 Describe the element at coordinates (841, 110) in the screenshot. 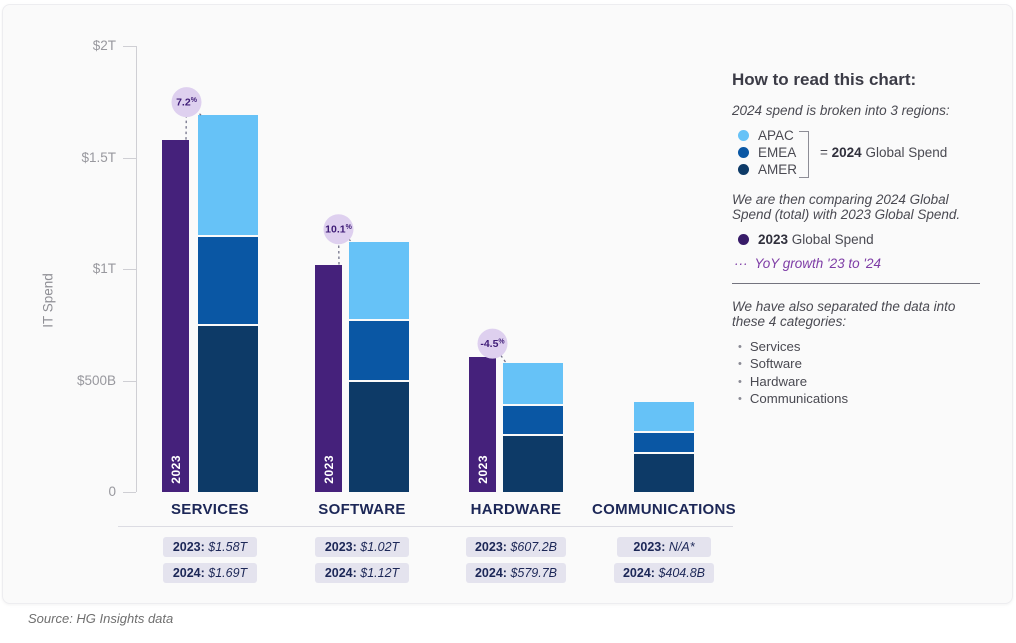

I see `regions-intro: 2024 spend is broken into 3 regions:` at that location.